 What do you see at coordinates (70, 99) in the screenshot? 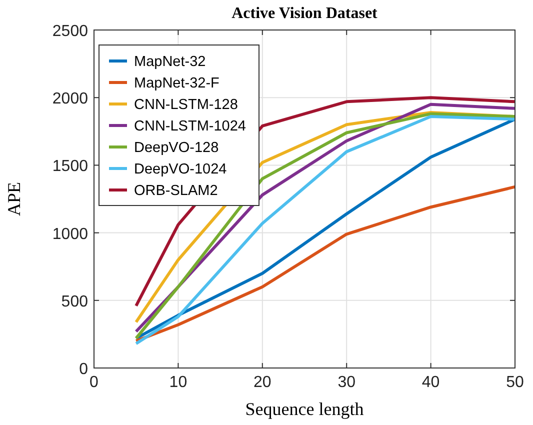
I see `y-tick-label: 2000` at bounding box center [70, 99].